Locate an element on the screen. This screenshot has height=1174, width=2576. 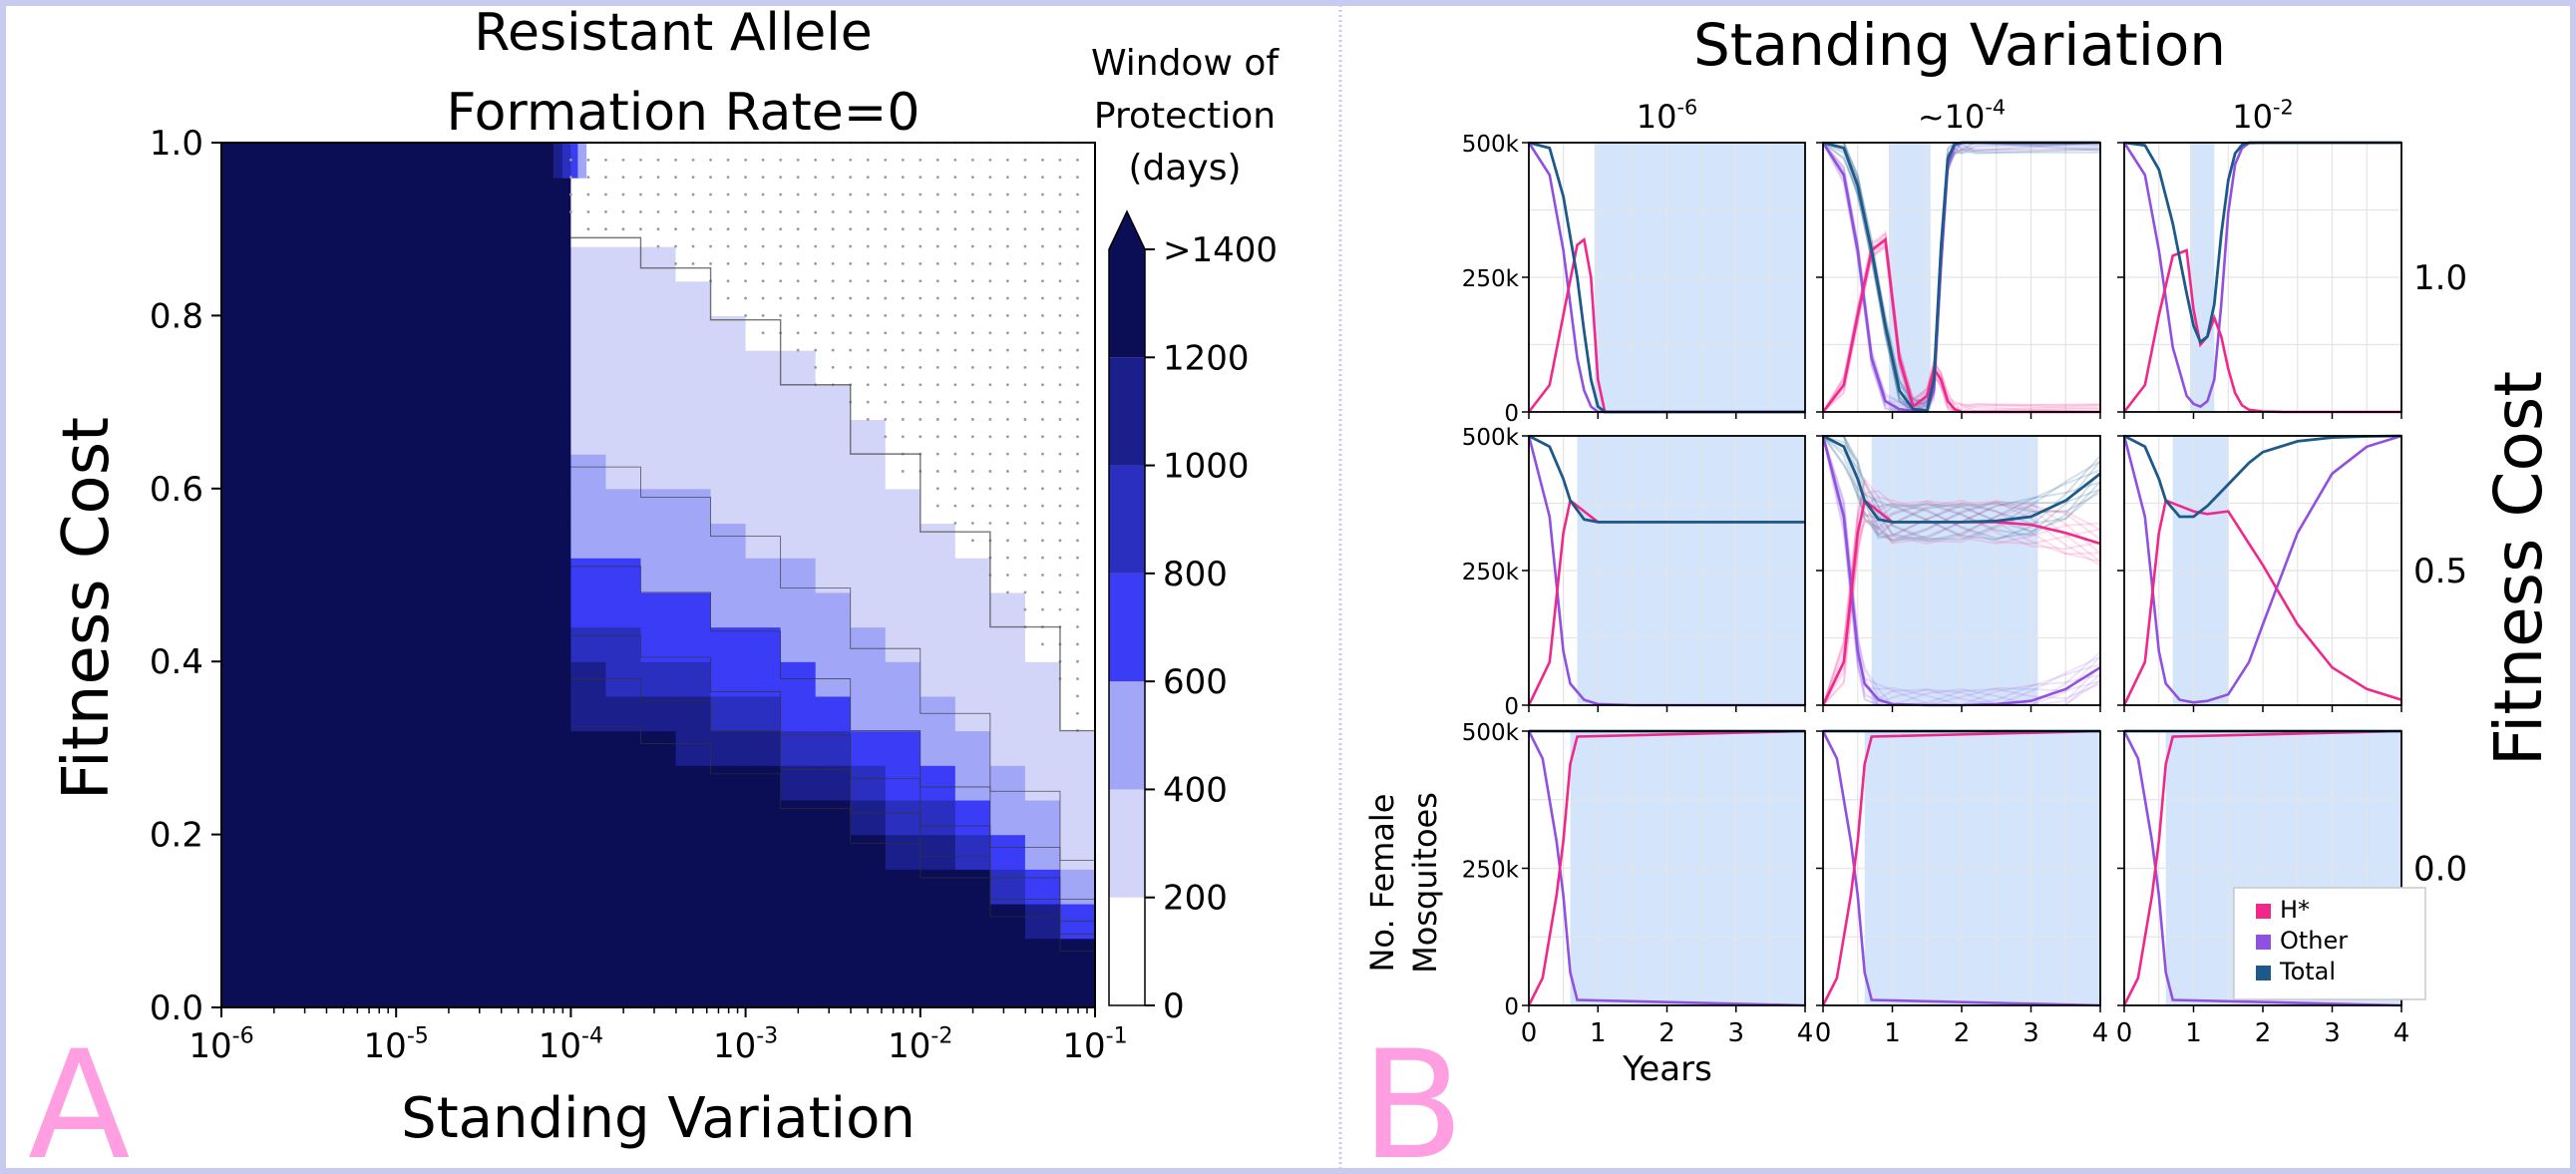
colorbar-segment is located at coordinates (1127, 303).